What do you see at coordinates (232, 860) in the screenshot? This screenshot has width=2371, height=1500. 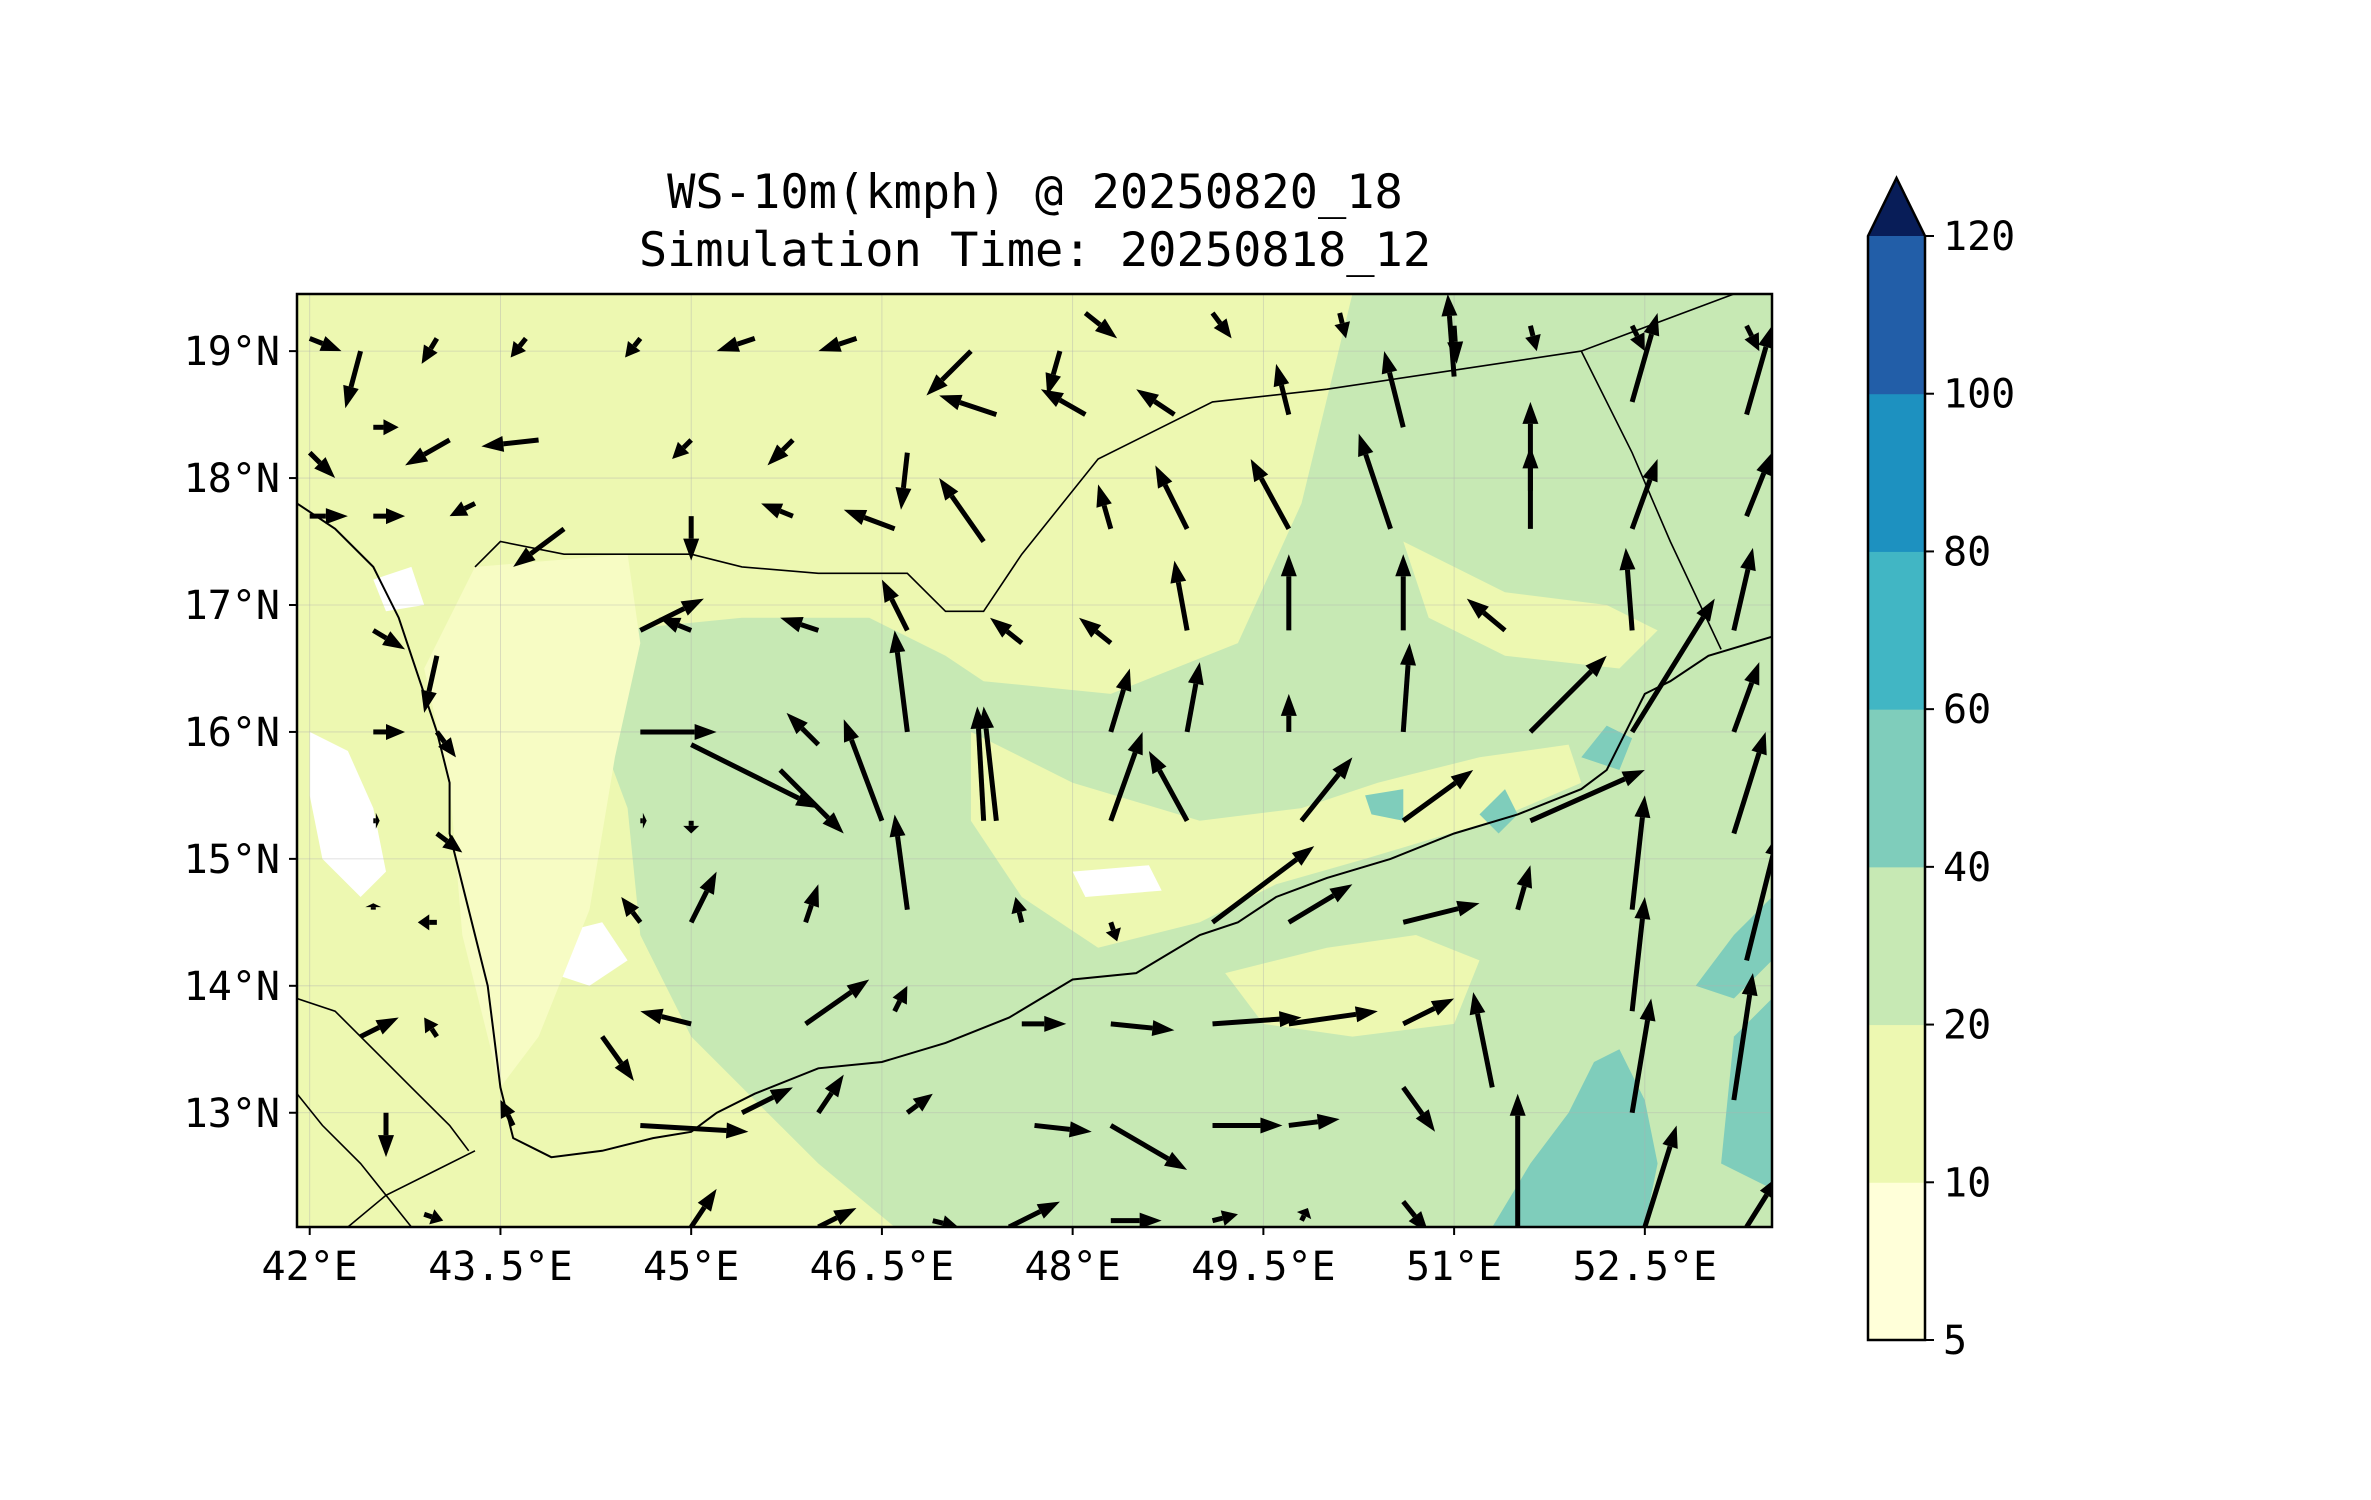 I see `y-tick-label: 15°N` at bounding box center [232, 860].